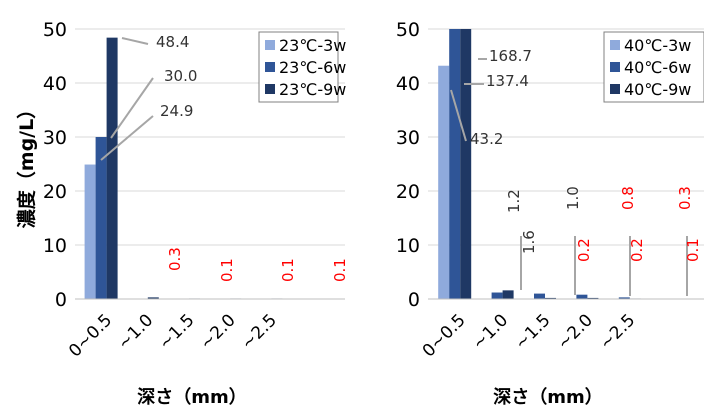 The width and height of the screenshot is (704, 415). What do you see at coordinates (573, 198) in the screenshot?
I see `data-label: 1.0` at bounding box center [573, 198].